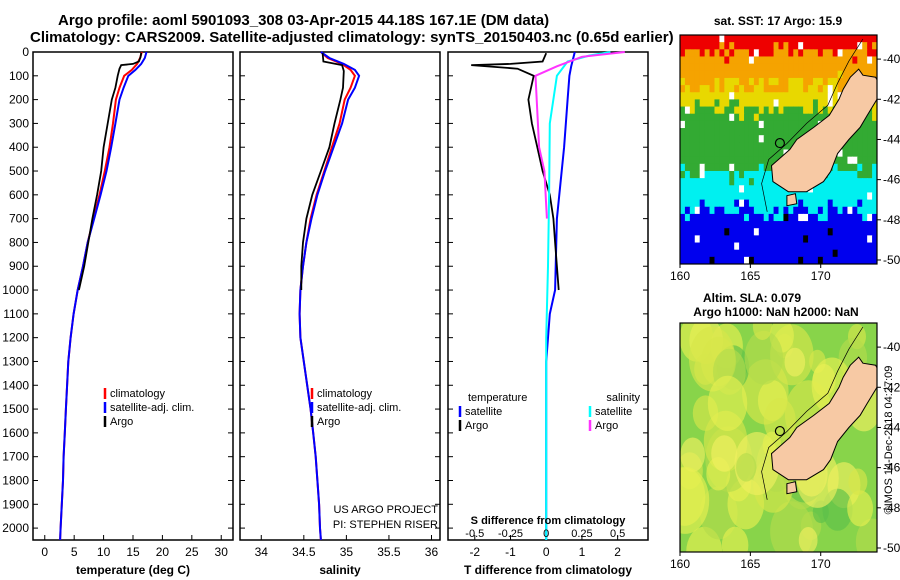 The width and height of the screenshot is (900, 580). What do you see at coordinates (812, 125) in the screenshot?
I see `shelf-contour` at bounding box center [812, 125].